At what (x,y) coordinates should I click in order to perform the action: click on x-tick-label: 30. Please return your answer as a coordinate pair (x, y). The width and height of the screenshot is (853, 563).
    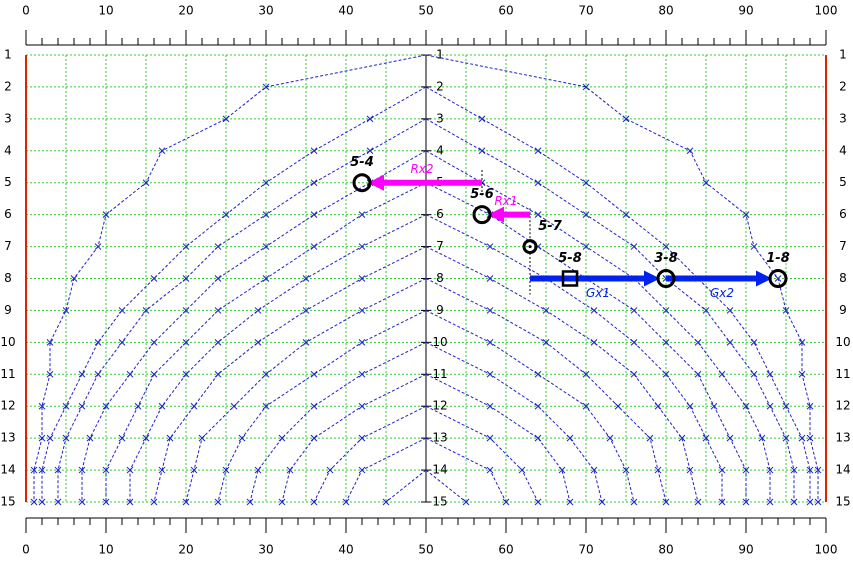
    Looking at the image, I should click on (265, 550).